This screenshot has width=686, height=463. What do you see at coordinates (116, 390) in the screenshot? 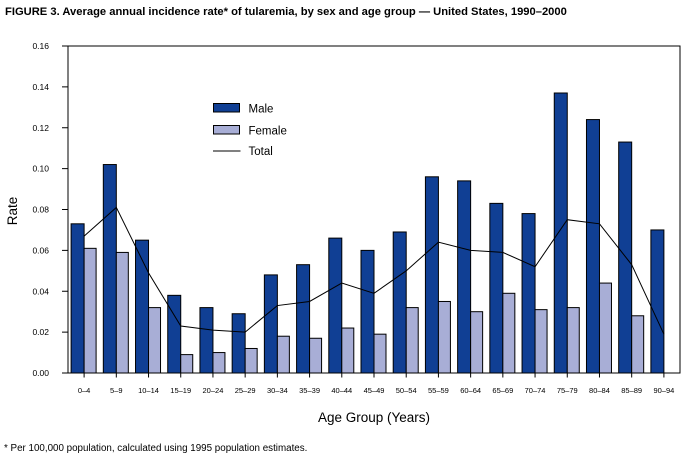
I see `x-category-label: 5–9` at bounding box center [116, 390].